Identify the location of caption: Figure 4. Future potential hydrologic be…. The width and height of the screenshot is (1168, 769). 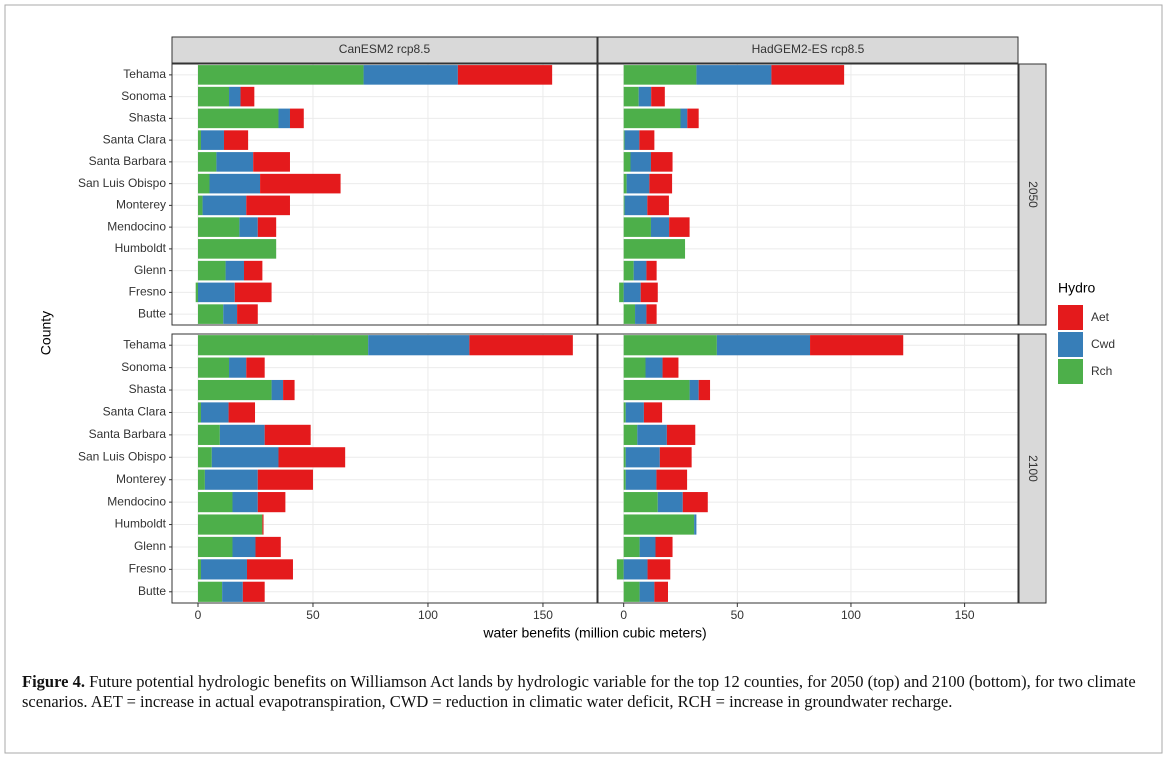
(584, 692).